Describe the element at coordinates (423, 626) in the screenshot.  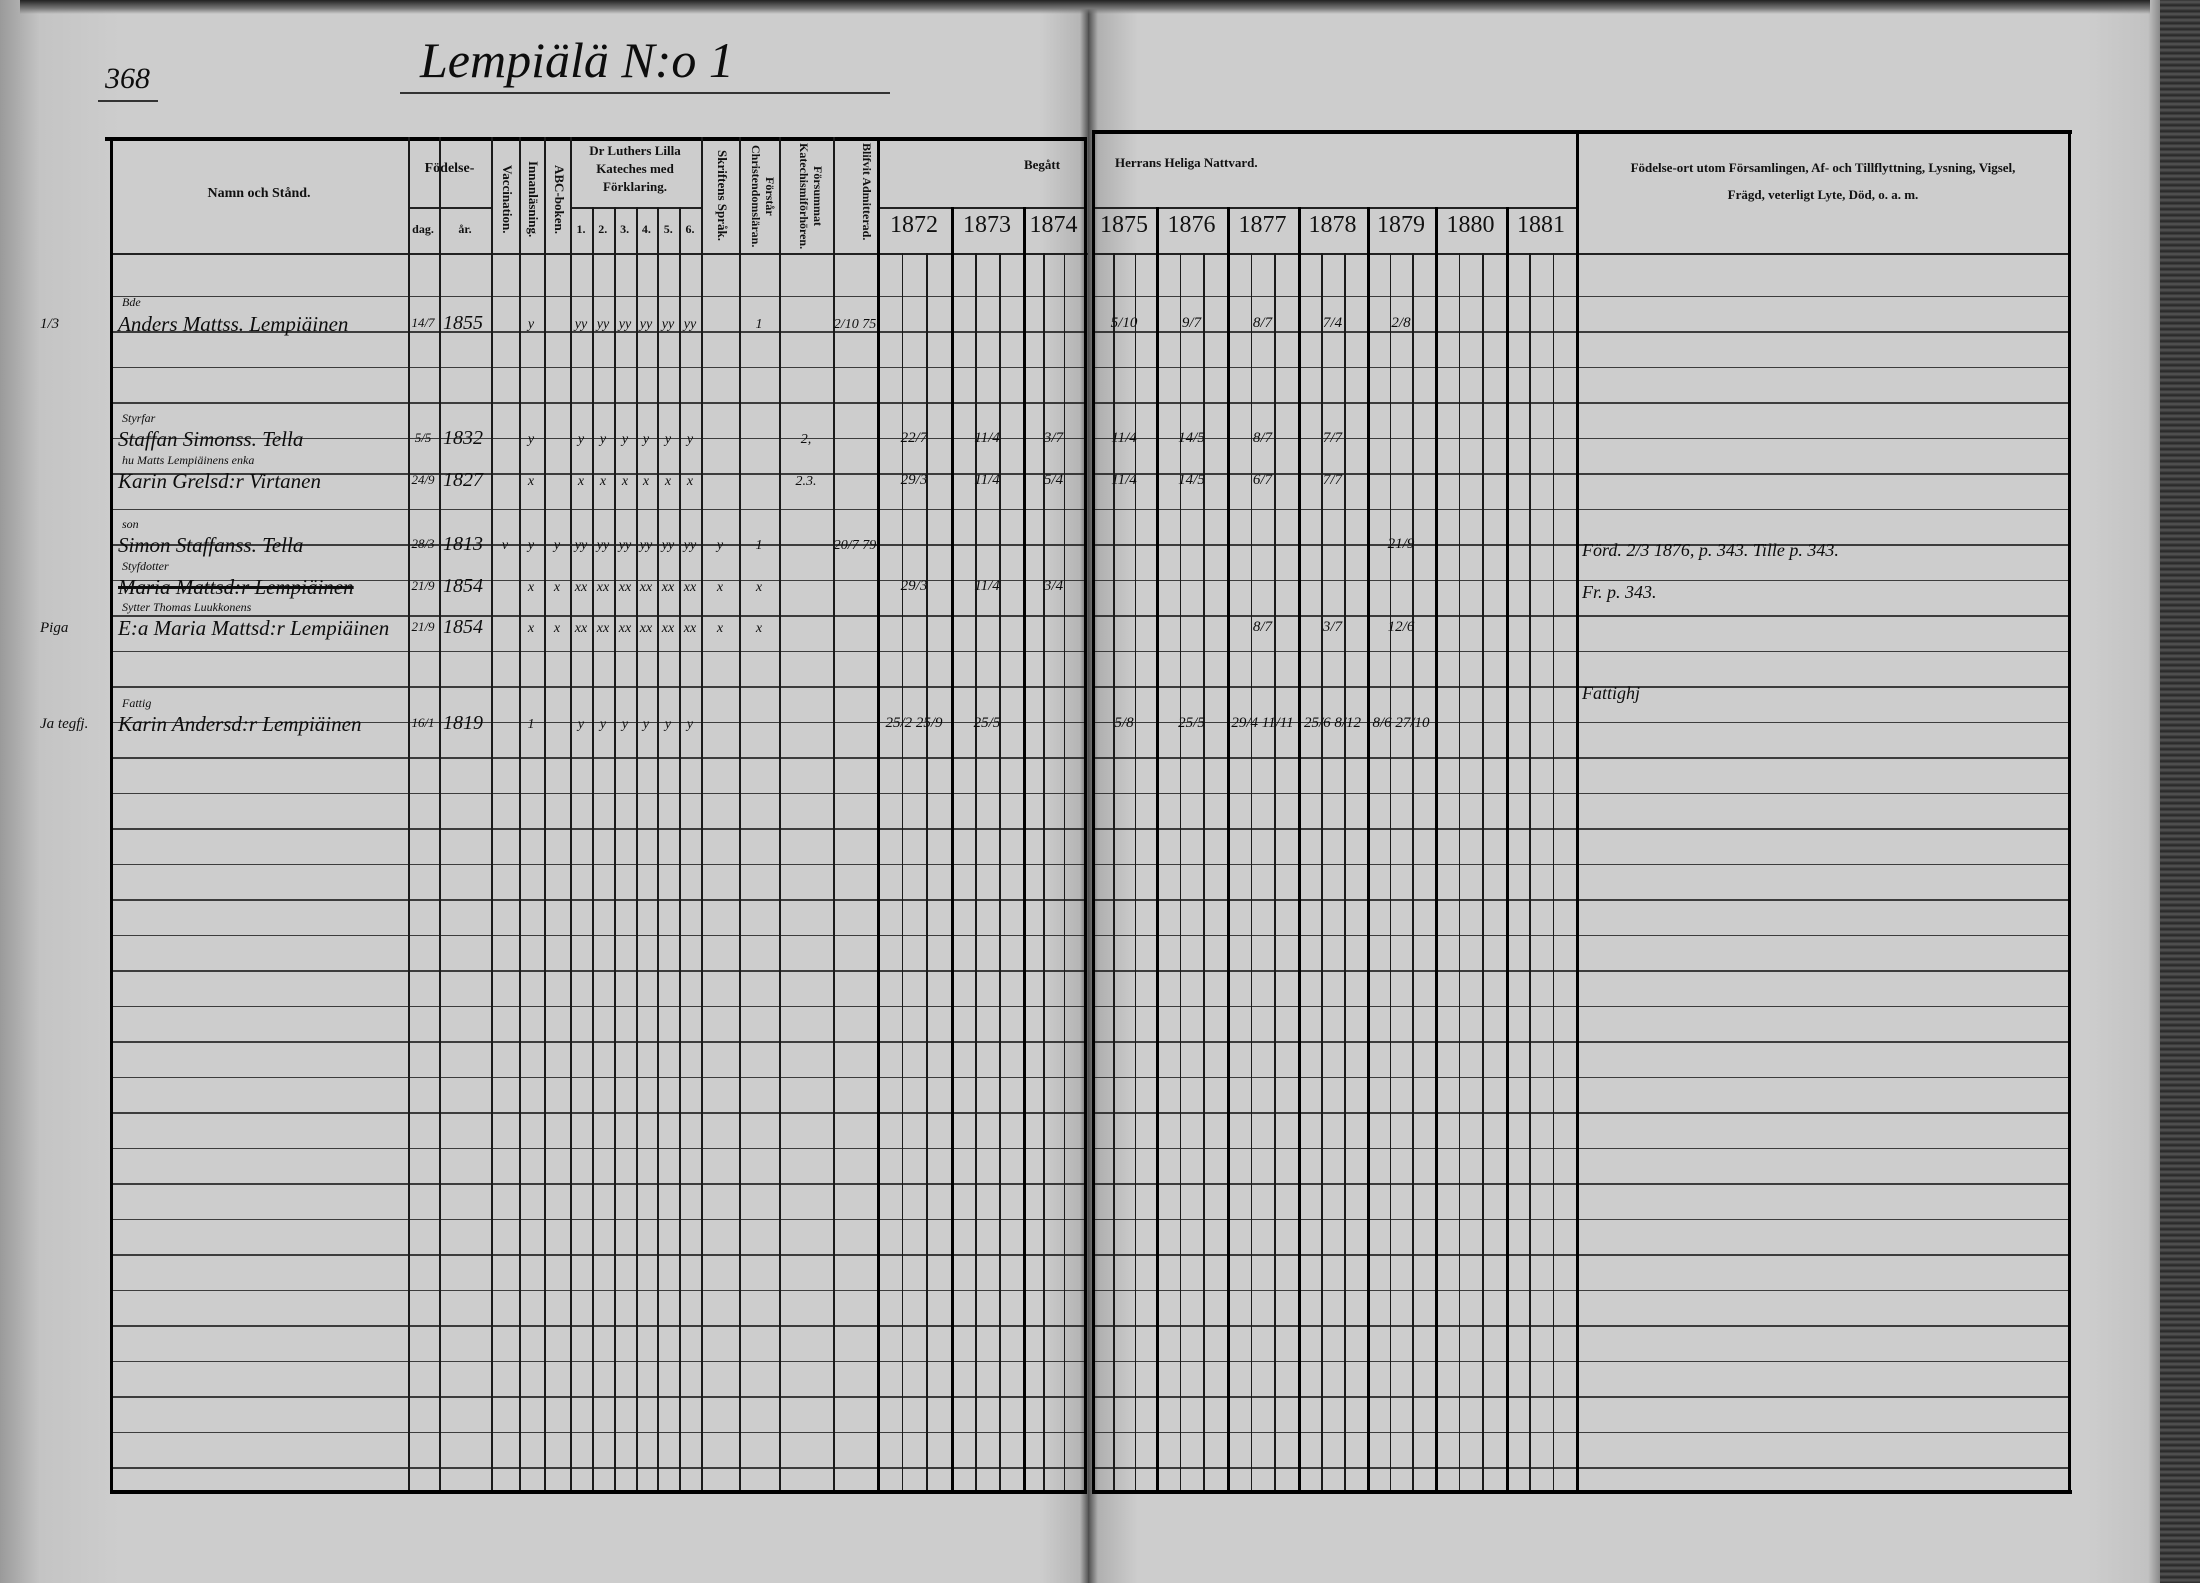
I see `birth-day: 21/9` at that location.